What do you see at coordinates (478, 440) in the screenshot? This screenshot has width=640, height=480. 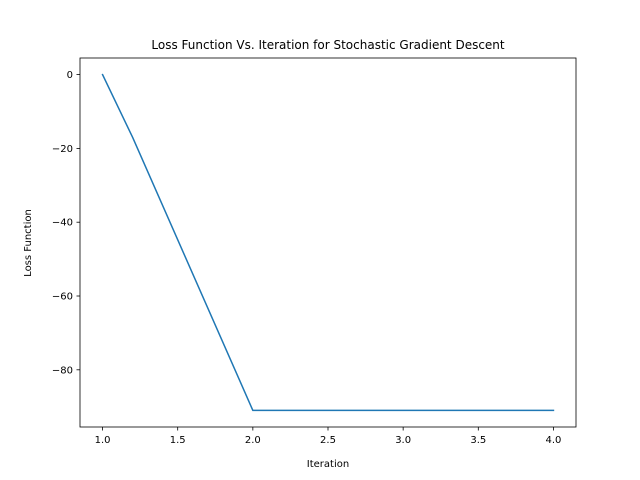 I see `x-tick-label: 3.5` at bounding box center [478, 440].